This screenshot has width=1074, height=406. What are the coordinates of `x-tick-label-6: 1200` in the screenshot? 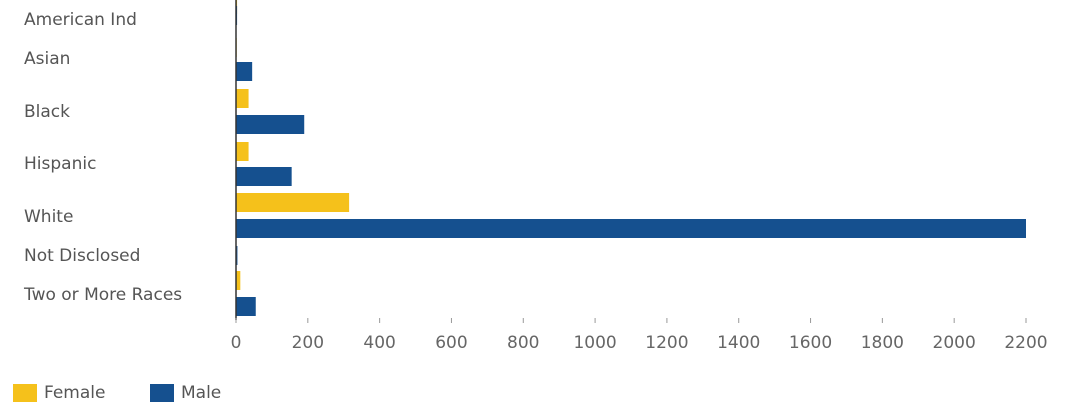 It's located at (666, 343).